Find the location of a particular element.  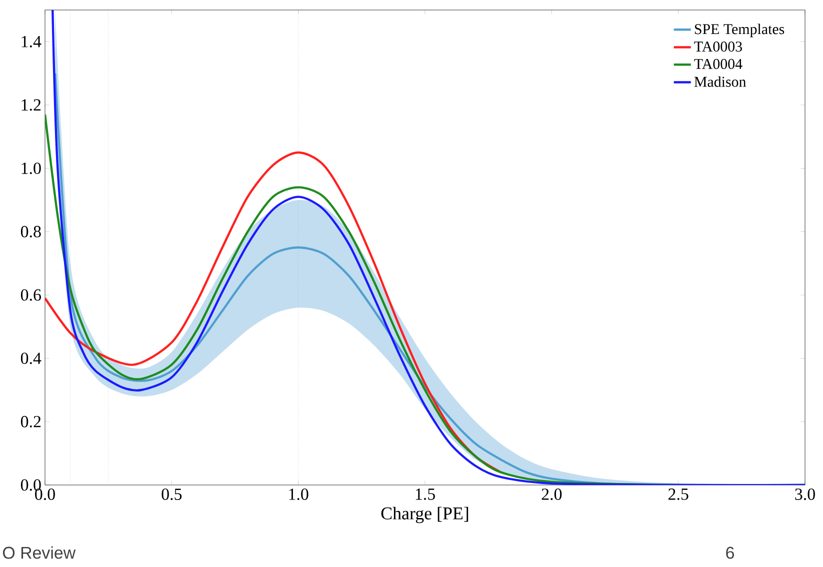

x-tick-label: 0.5 is located at coordinates (172, 494).